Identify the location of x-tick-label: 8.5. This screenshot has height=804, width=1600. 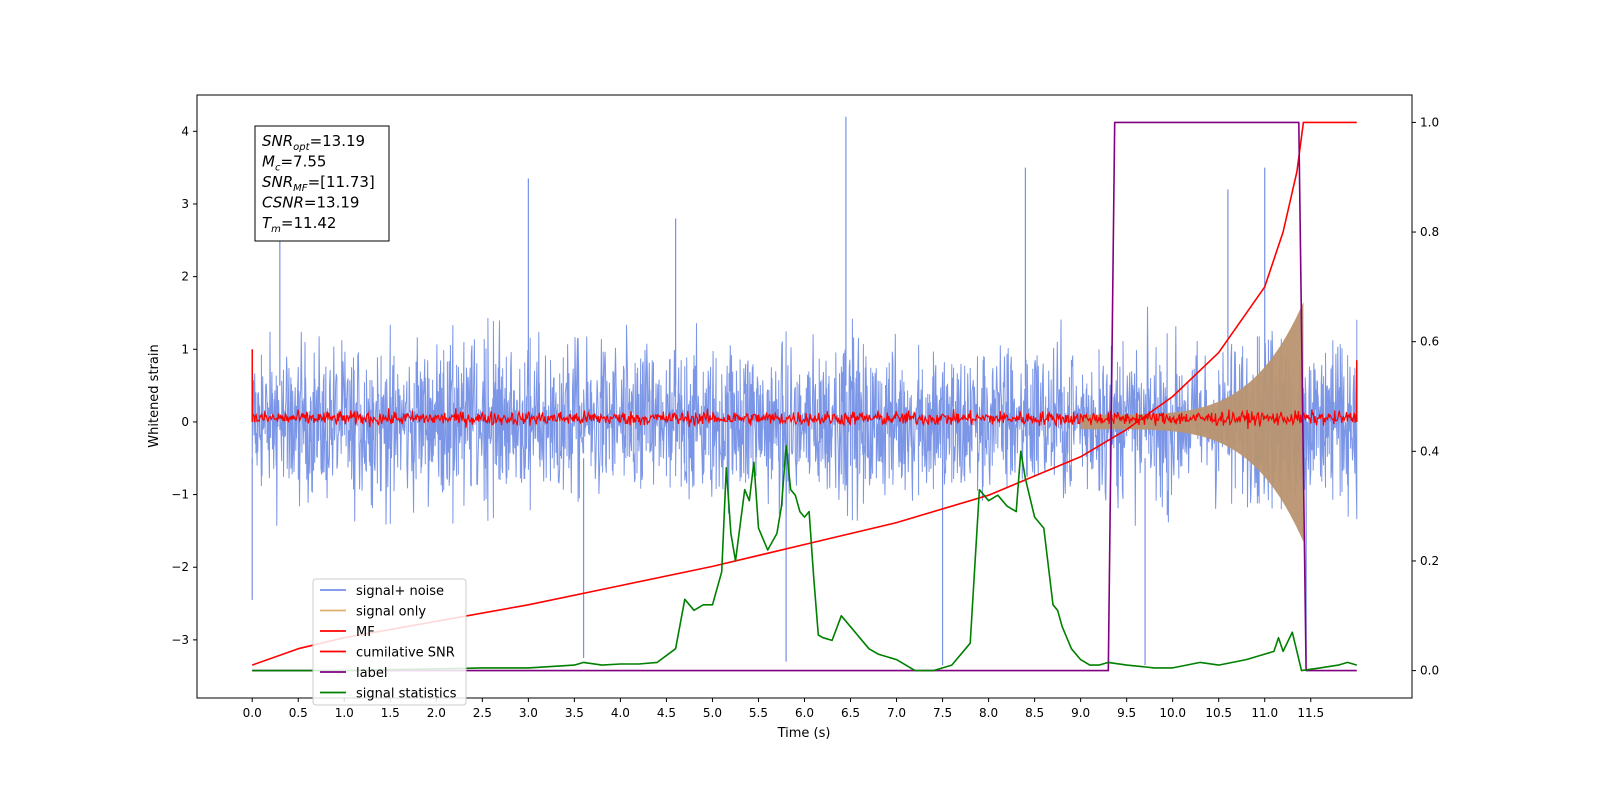
(1034, 713).